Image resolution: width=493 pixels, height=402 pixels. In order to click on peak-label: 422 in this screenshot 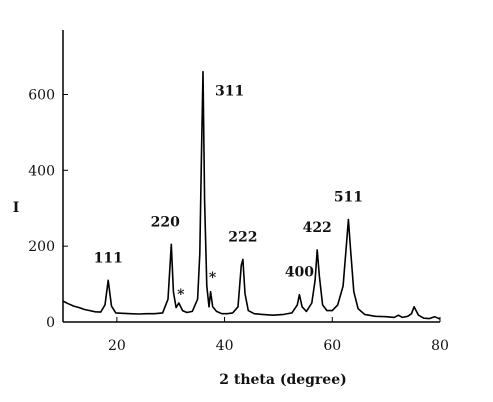, I will do `click(317, 228)`.